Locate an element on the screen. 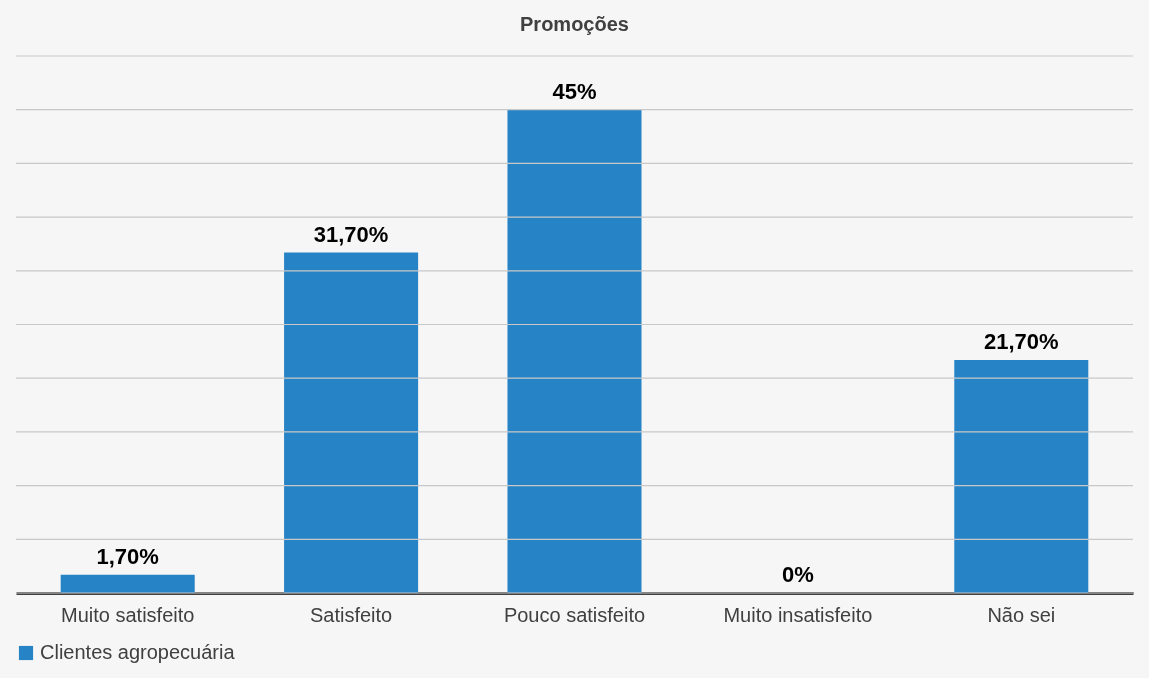  data-label: 1,70% is located at coordinates (127, 556).